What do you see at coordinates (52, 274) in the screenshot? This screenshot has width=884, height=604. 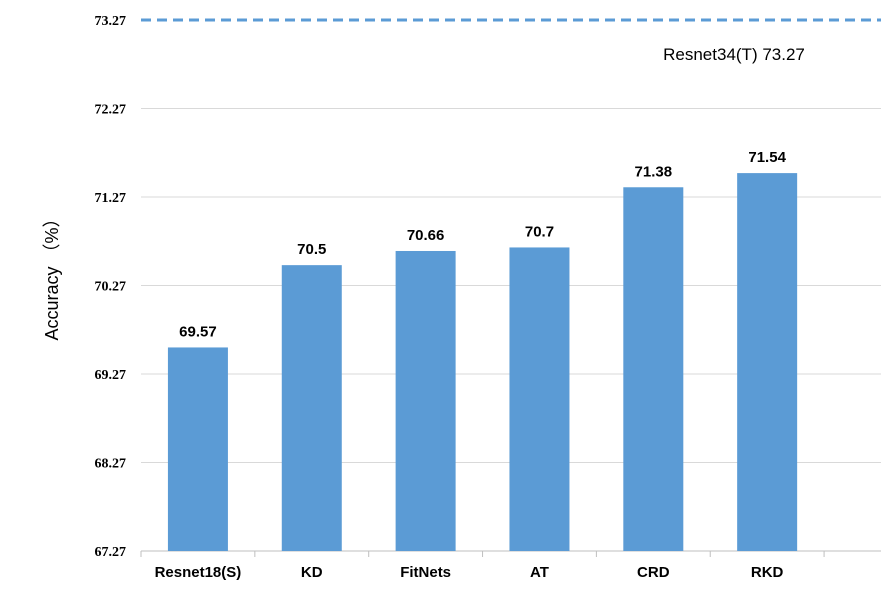 I see `y-axis-label: Accuracy （%）` at bounding box center [52, 274].